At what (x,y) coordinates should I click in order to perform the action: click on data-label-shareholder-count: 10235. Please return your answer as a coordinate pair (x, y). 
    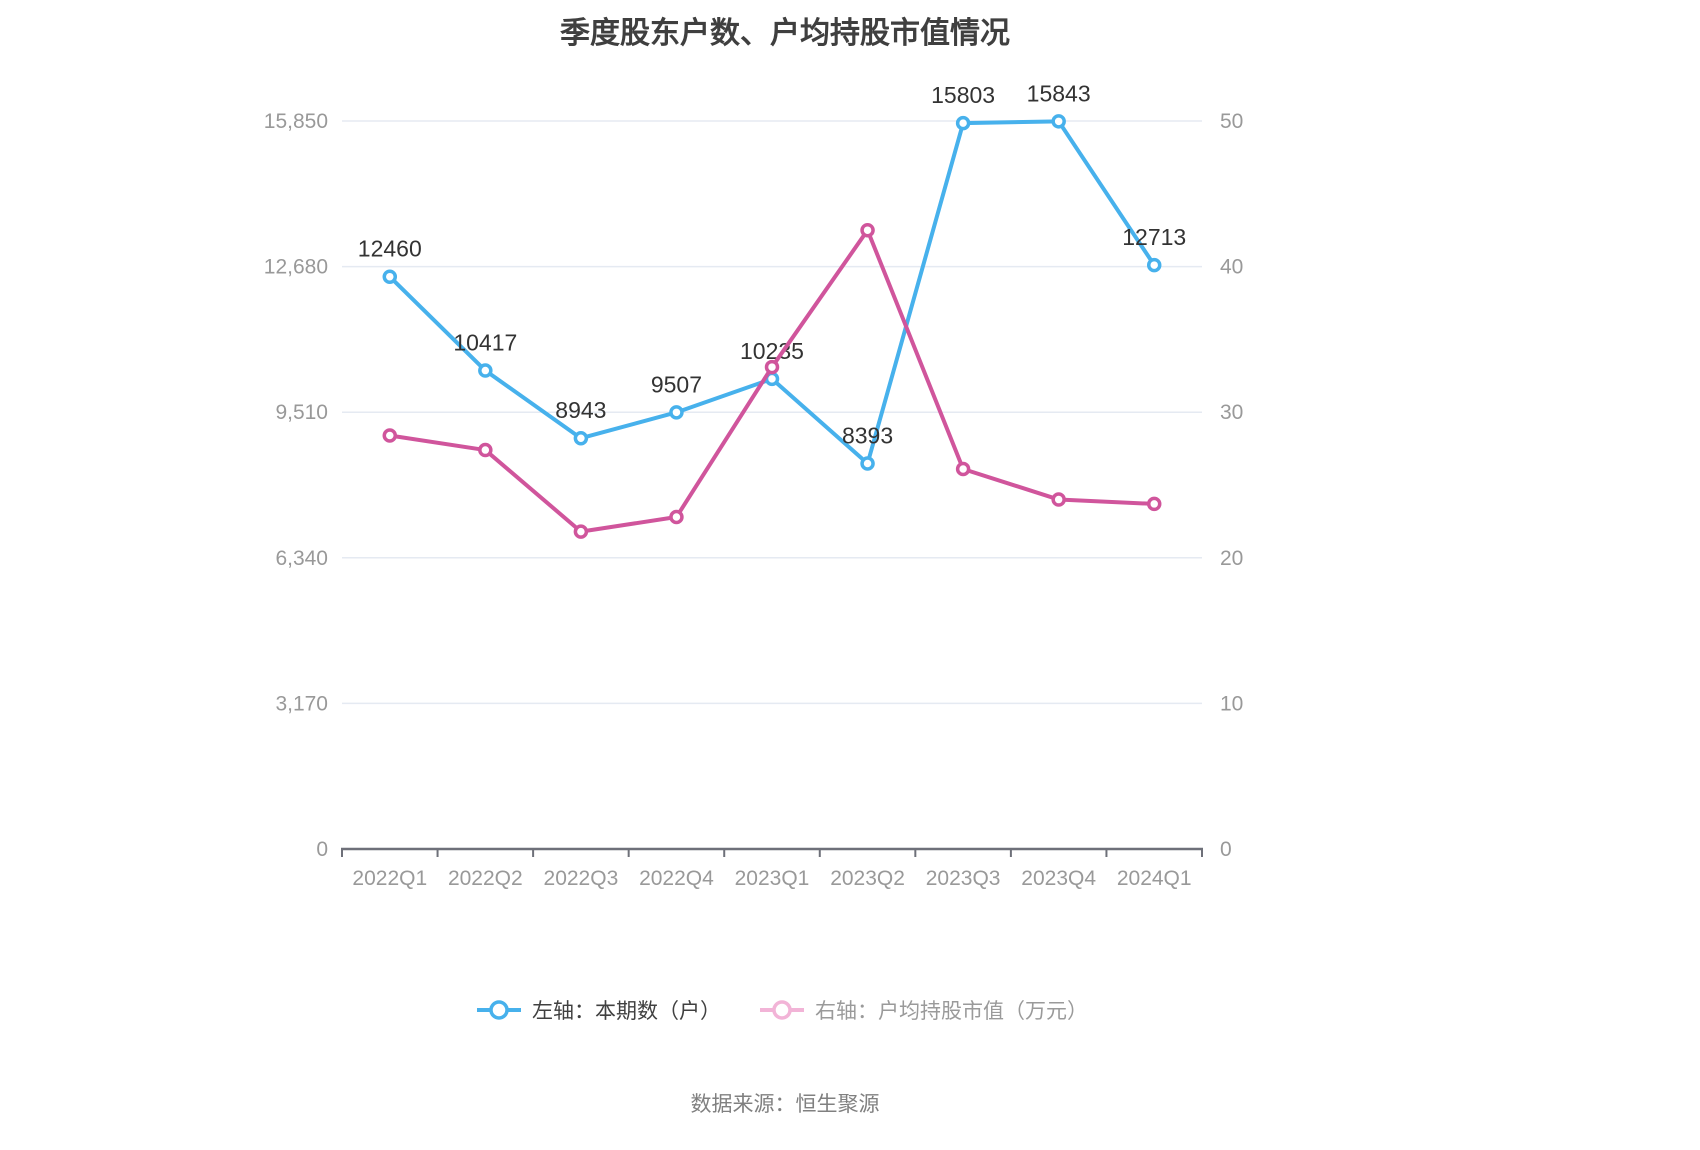
    Looking at the image, I should click on (772, 351).